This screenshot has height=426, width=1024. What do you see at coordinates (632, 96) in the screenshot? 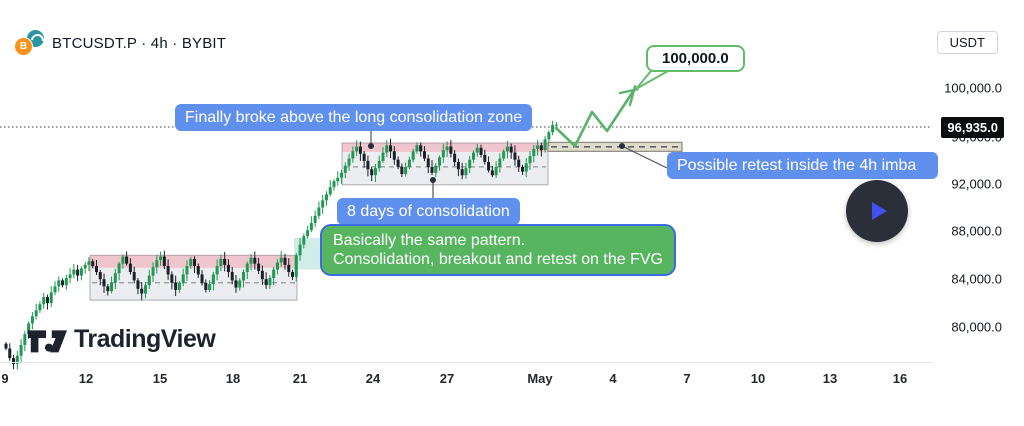
I see `arrowhead-wing` at bounding box center [632, 96].